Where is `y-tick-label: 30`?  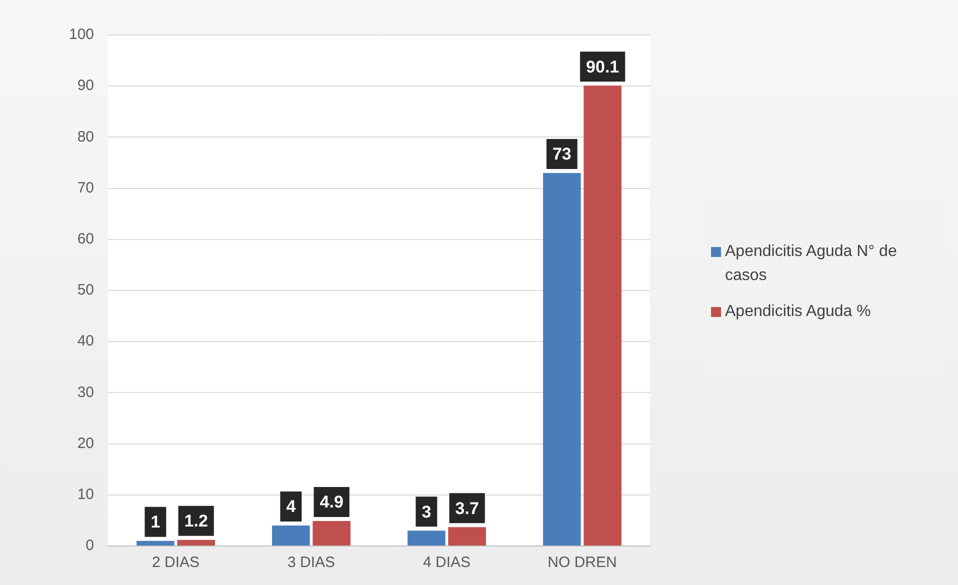
y-tick-label: 30 is located at coordinates (85, 392).